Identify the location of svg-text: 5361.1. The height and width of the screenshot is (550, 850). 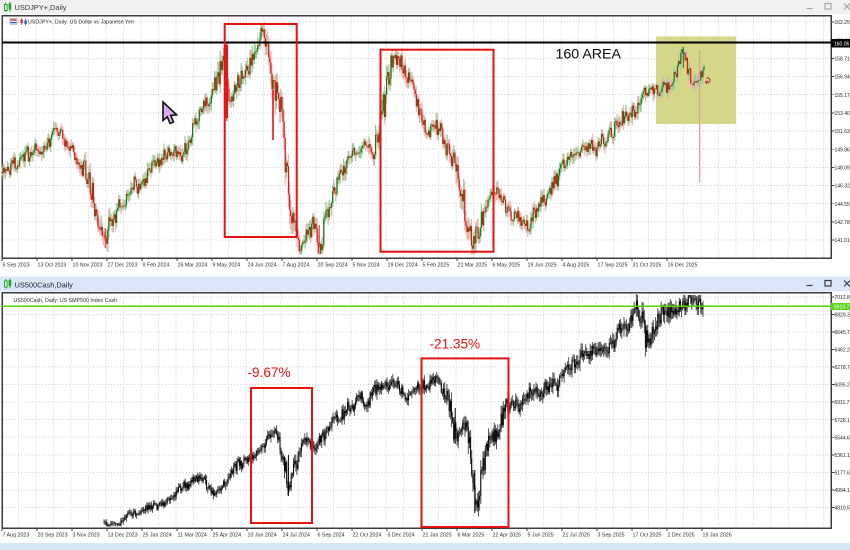
(842, 456).